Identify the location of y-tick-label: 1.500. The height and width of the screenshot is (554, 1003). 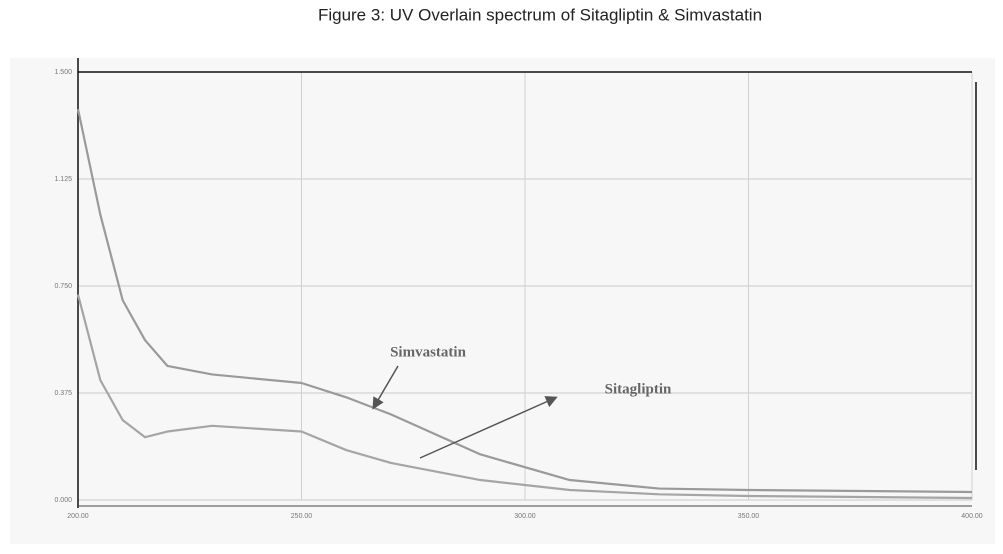
(63, 72).